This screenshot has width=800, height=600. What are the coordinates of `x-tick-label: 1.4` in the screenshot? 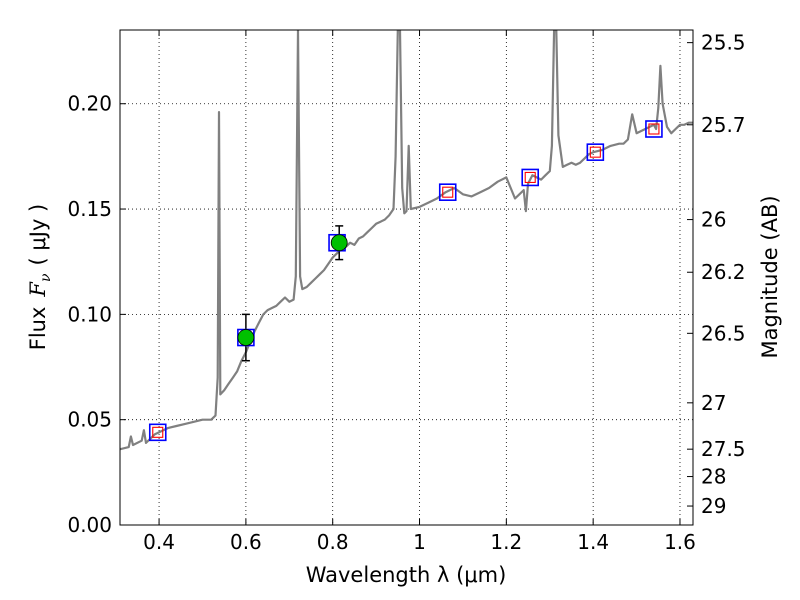 It's located at (593, 542).